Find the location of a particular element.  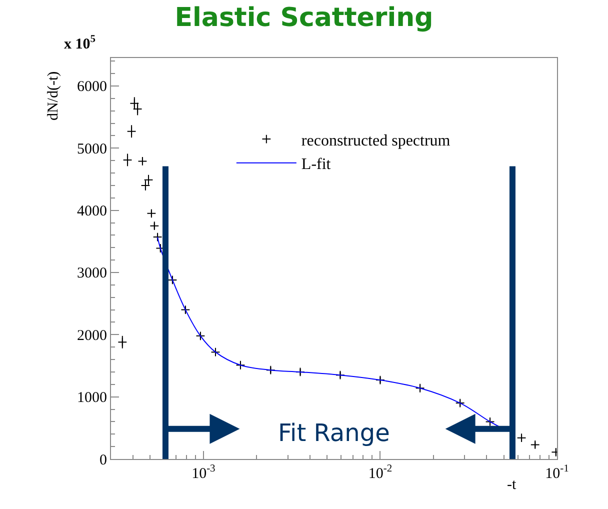

x-tick-label: 10$^{-3}$ is located at coordinates (204, 473).